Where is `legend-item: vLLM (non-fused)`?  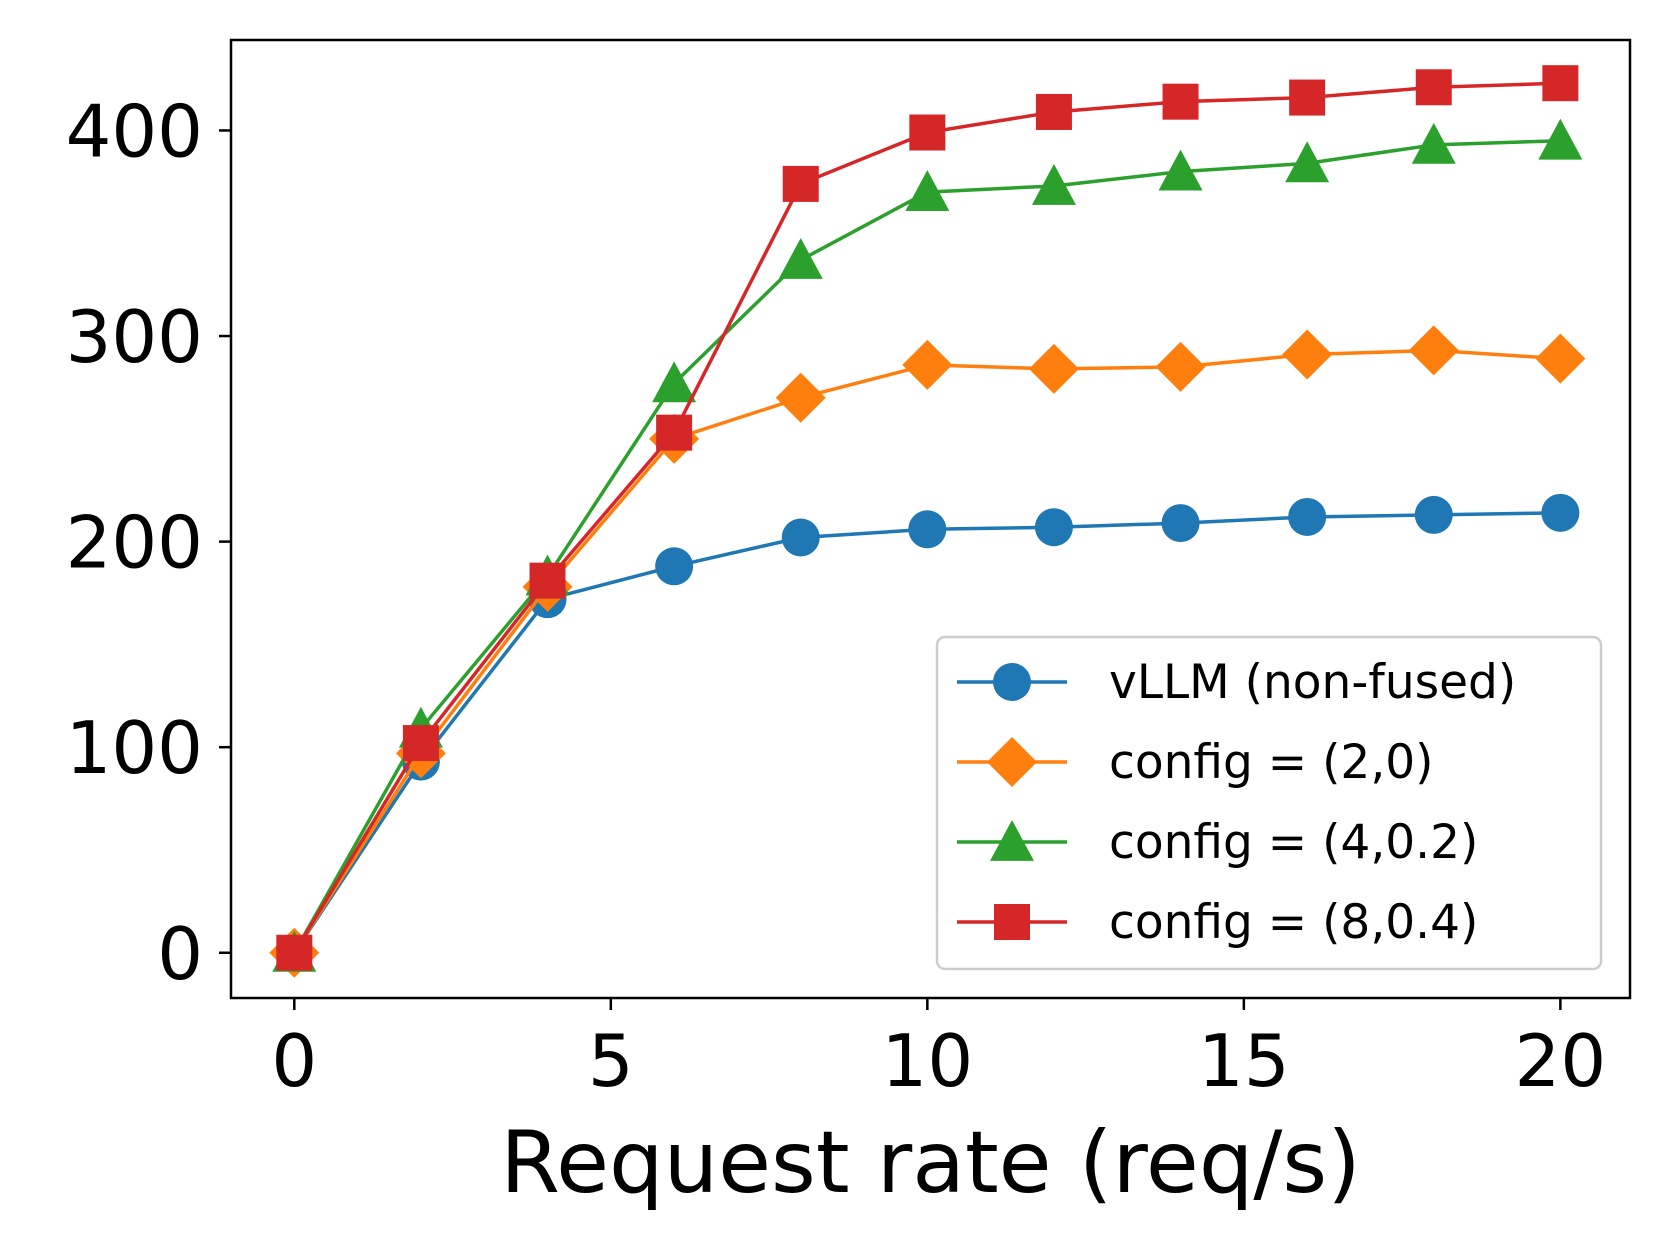 legend-item: vLLM (non-fused) is located at coordinates (1236, 682).